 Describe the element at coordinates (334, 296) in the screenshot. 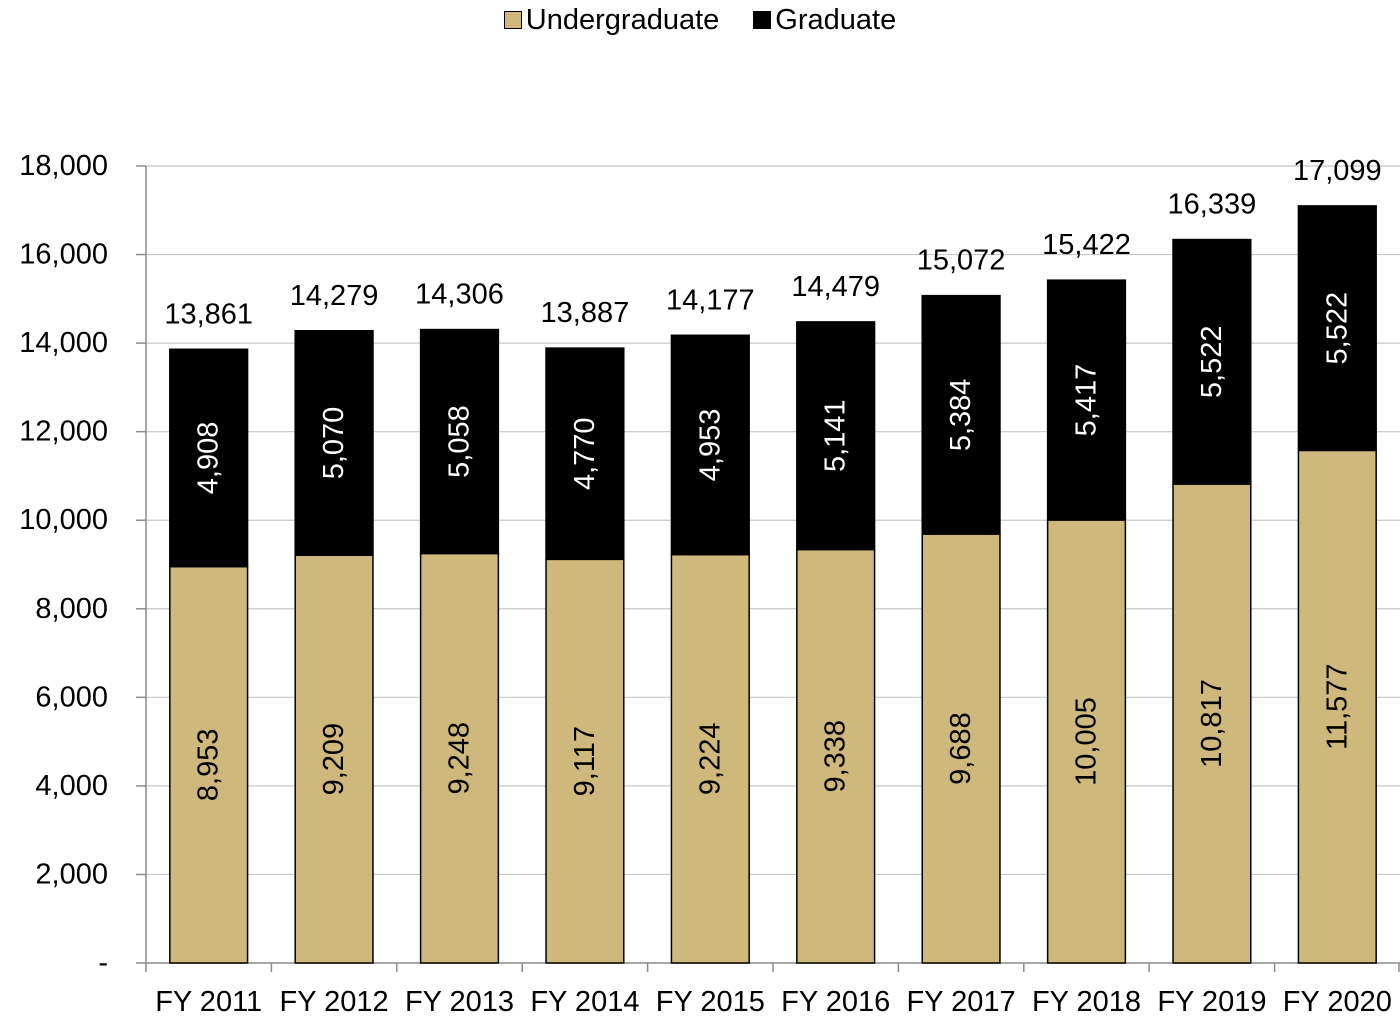

I see `data-label-total: 14,279` at that location.